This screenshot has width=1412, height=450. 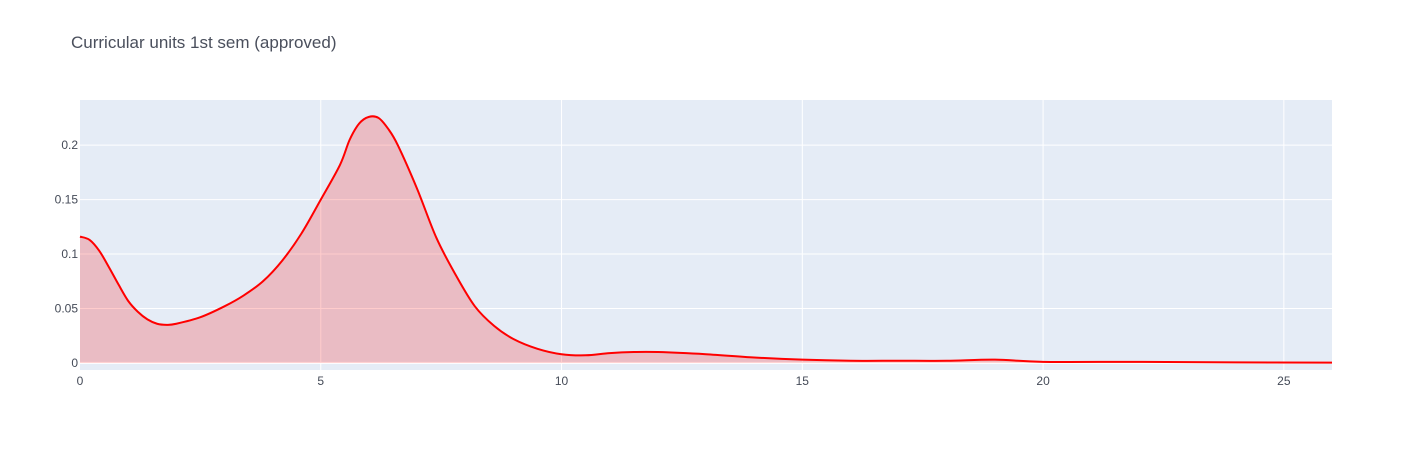 I want to click on x-tick-label: 25, so click(x=1284, y=381).